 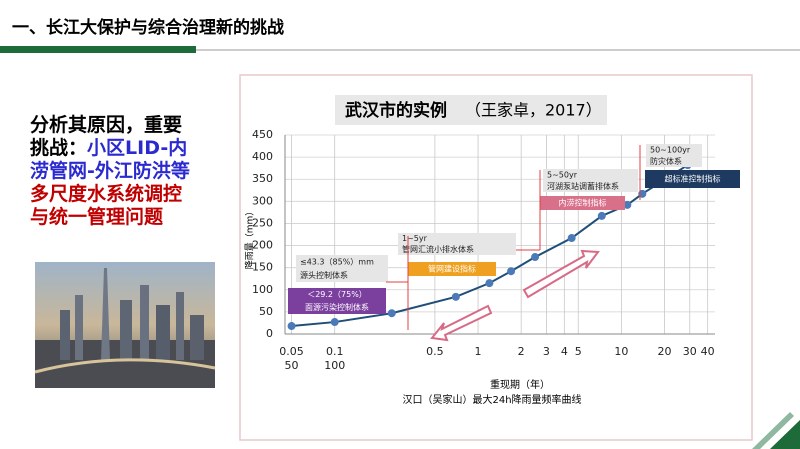 I want to click on x-tick-label: 20, so click(x=665, y=351).